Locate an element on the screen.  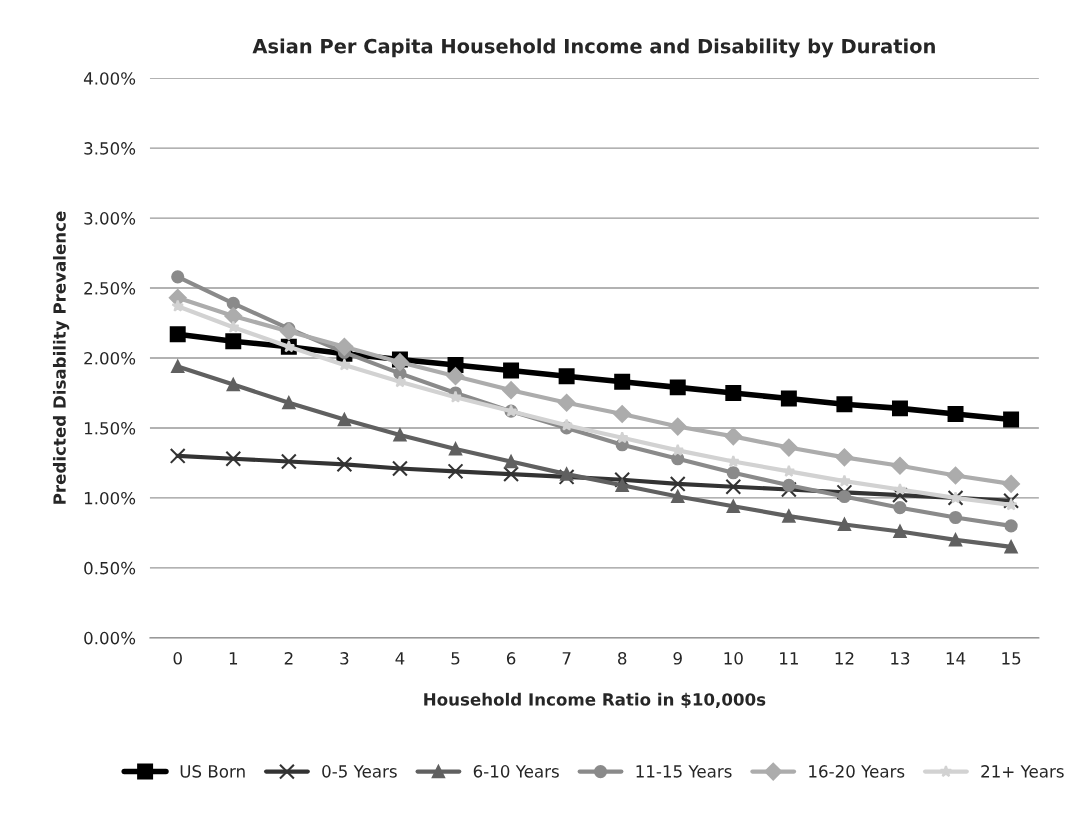
x-tick-label: 1 is located at coordinates (233, 658).